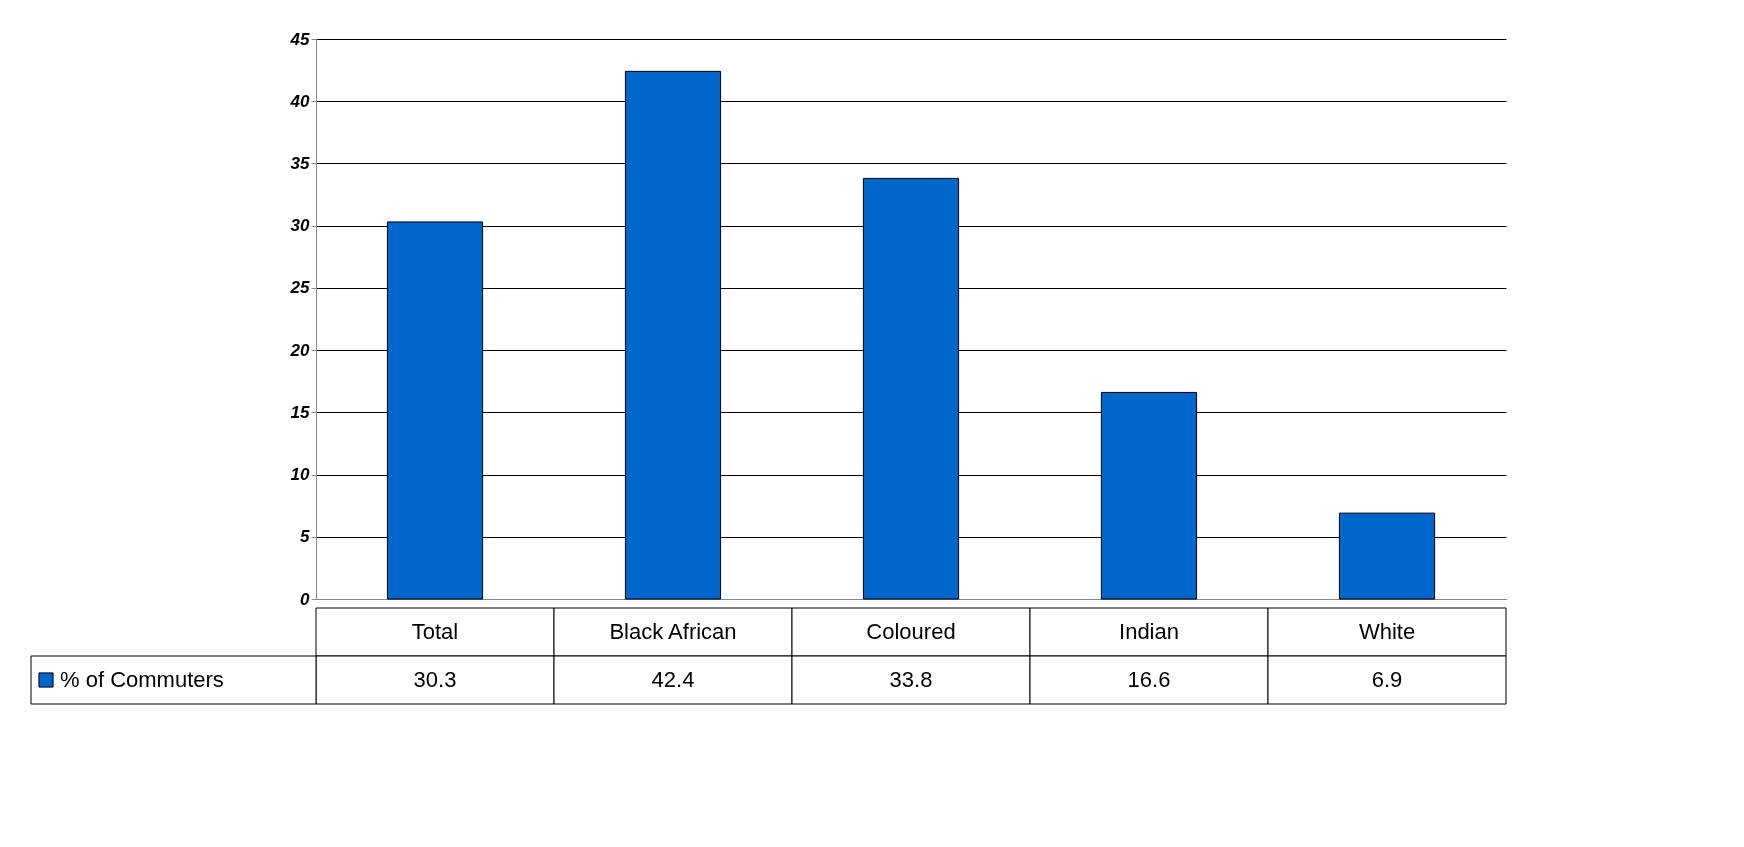 Image resolution: width=1744 pixels, height=847 pixels. What do you see at coordinates (300, 226) in the screenshot?
I see `y-tick-label: 30` at bounding box center [300, 226].